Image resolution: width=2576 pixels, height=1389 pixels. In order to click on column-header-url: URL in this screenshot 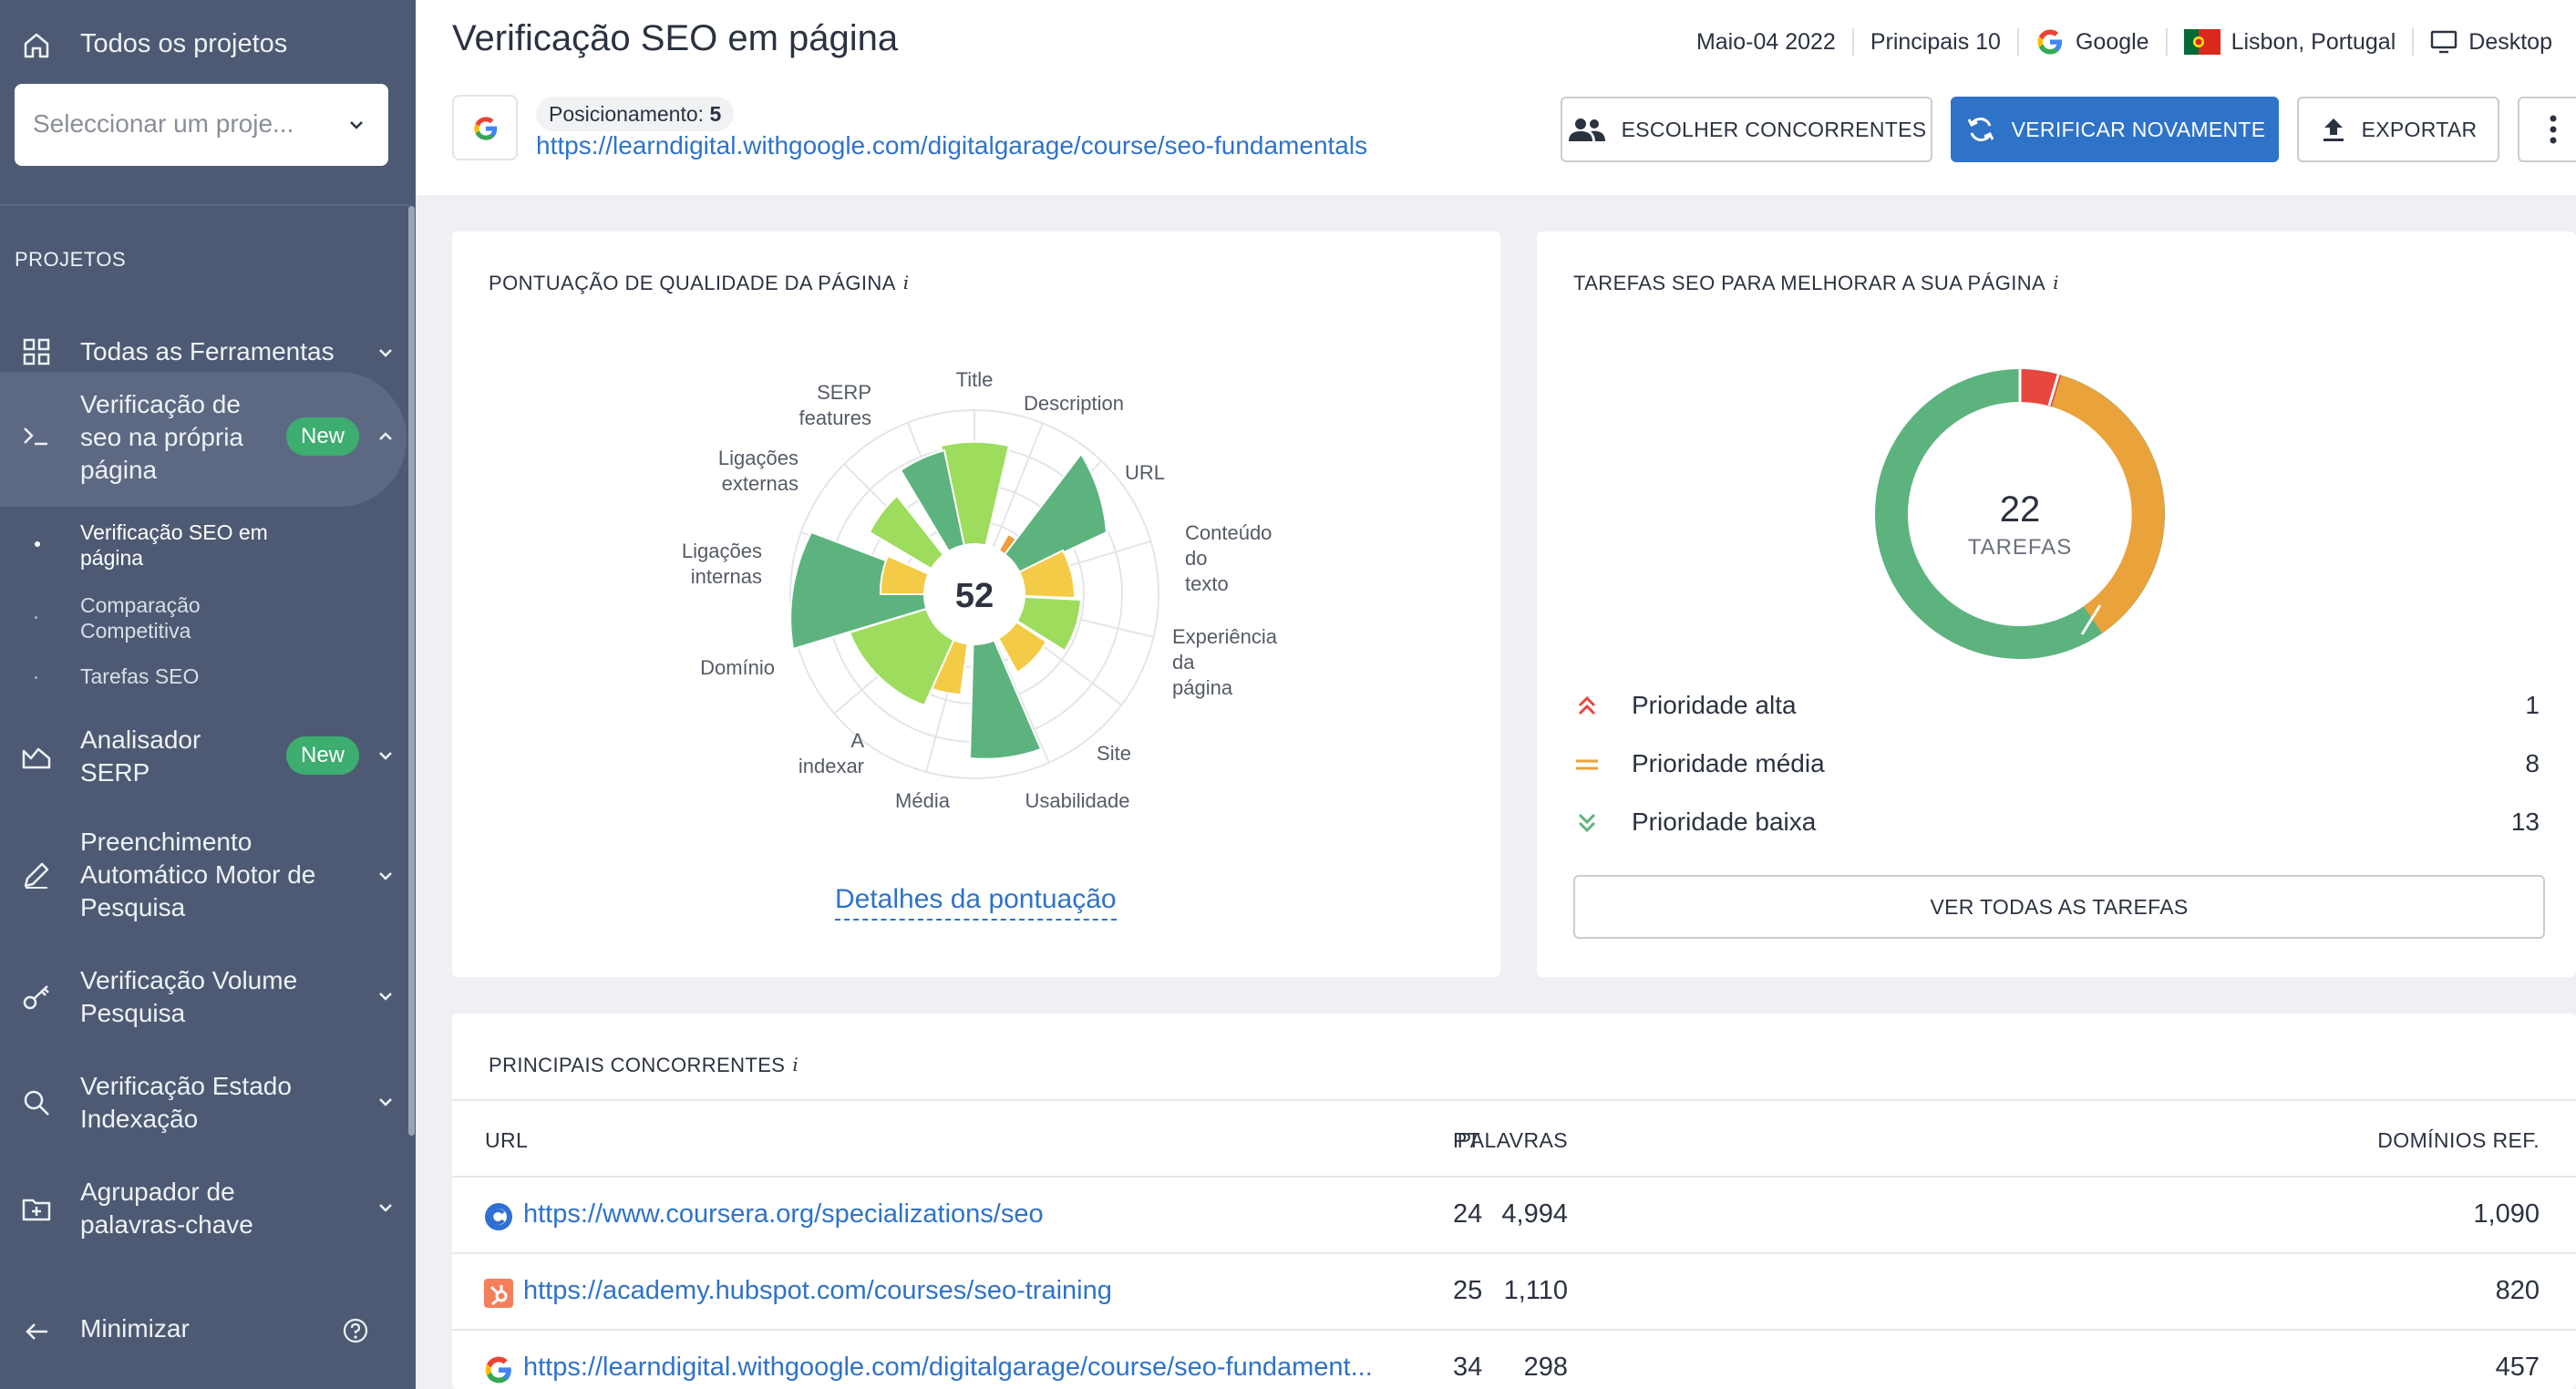, I will do `click(507, 1140)`.